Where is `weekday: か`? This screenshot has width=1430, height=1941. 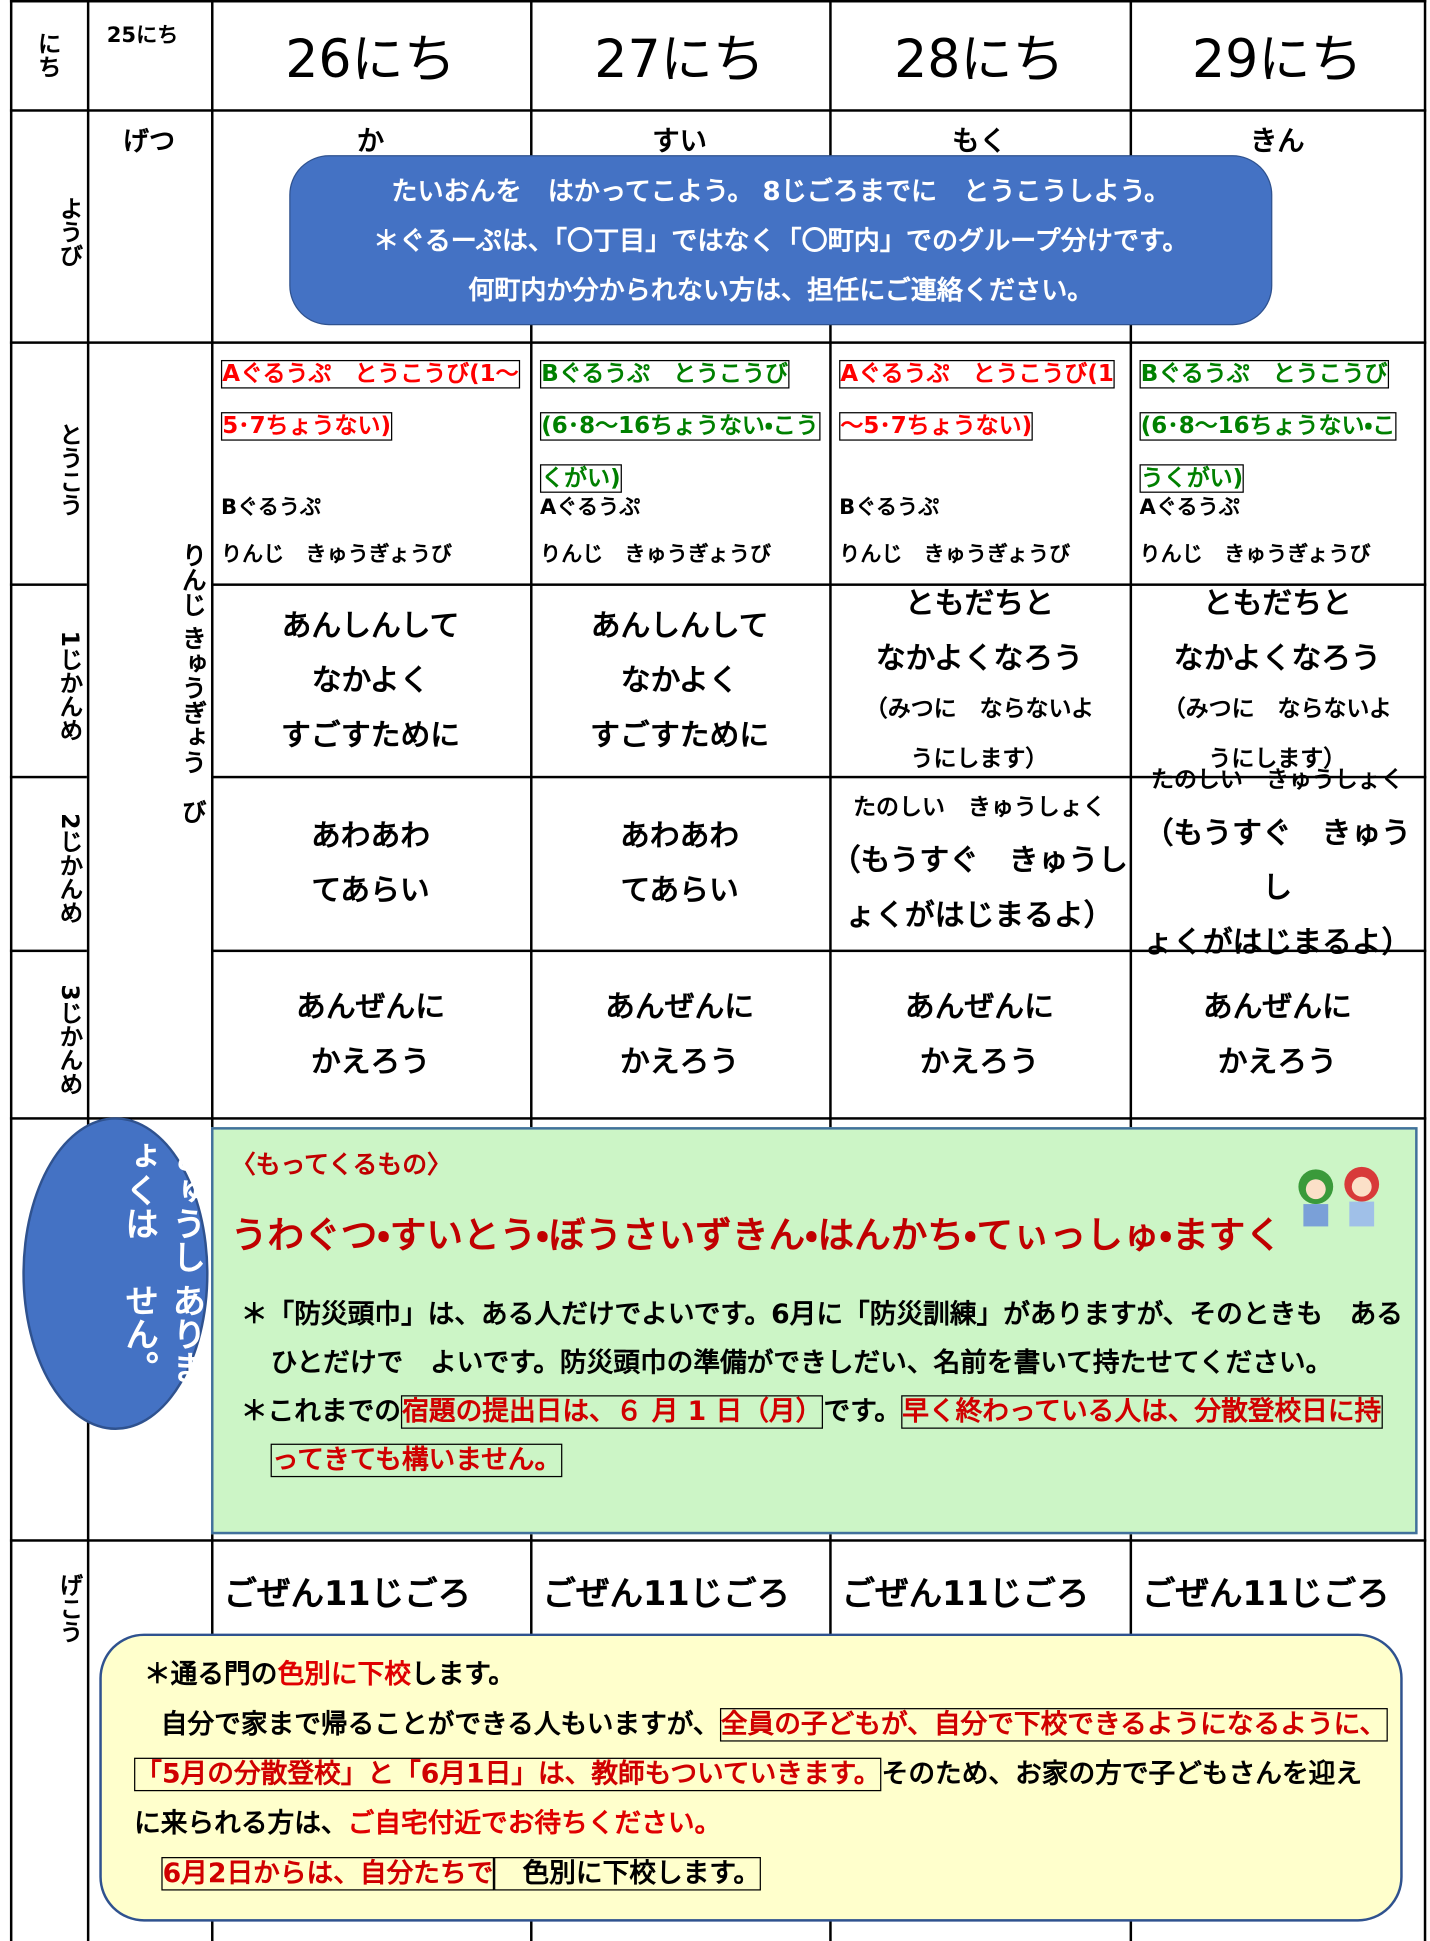 weekday: か is located at coordinates (370, 142).